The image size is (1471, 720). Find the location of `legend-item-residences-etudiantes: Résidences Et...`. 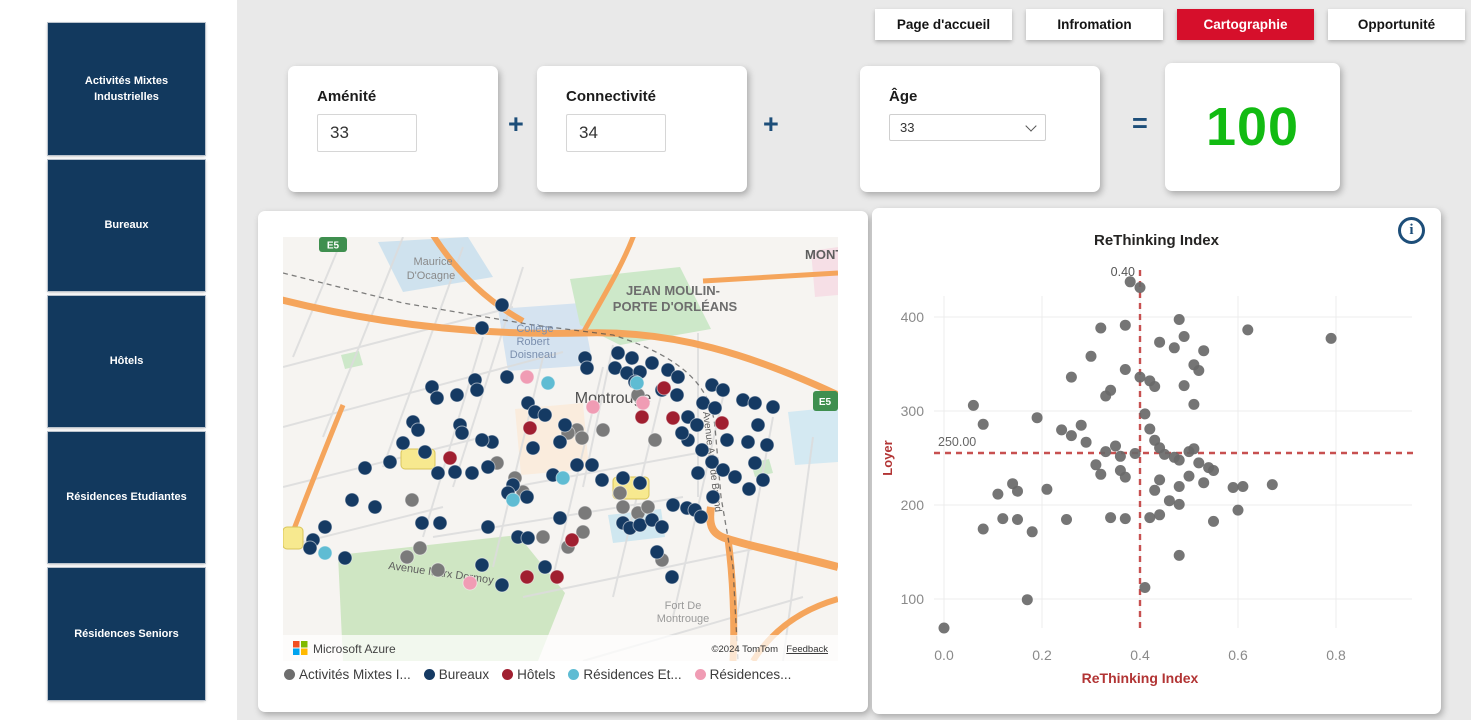

legend-item-residences-etudiantes: Résidences Et... is located at coordinates (625, 674).